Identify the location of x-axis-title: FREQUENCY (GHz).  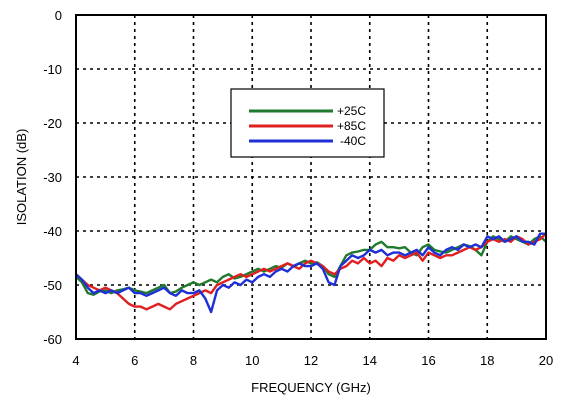
(311, 387).